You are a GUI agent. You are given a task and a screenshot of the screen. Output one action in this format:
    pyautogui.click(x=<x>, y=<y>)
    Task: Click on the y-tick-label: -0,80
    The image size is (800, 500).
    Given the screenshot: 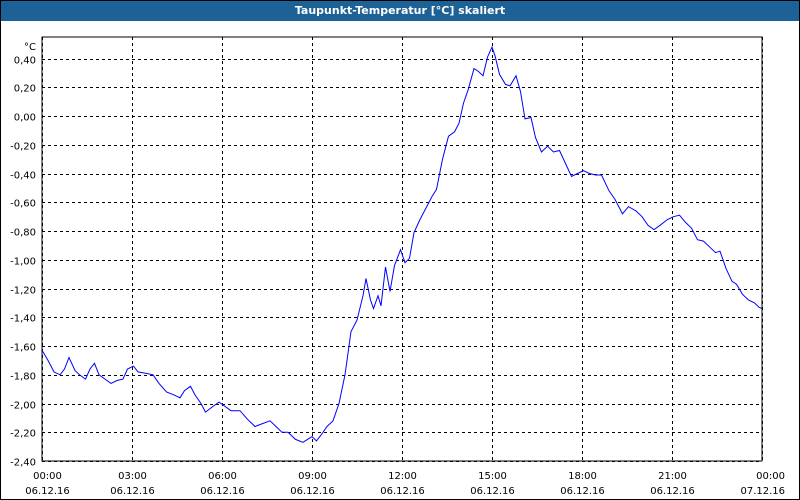 What is the action you would take?
    pyautogui.click(x=23, y=233)
    